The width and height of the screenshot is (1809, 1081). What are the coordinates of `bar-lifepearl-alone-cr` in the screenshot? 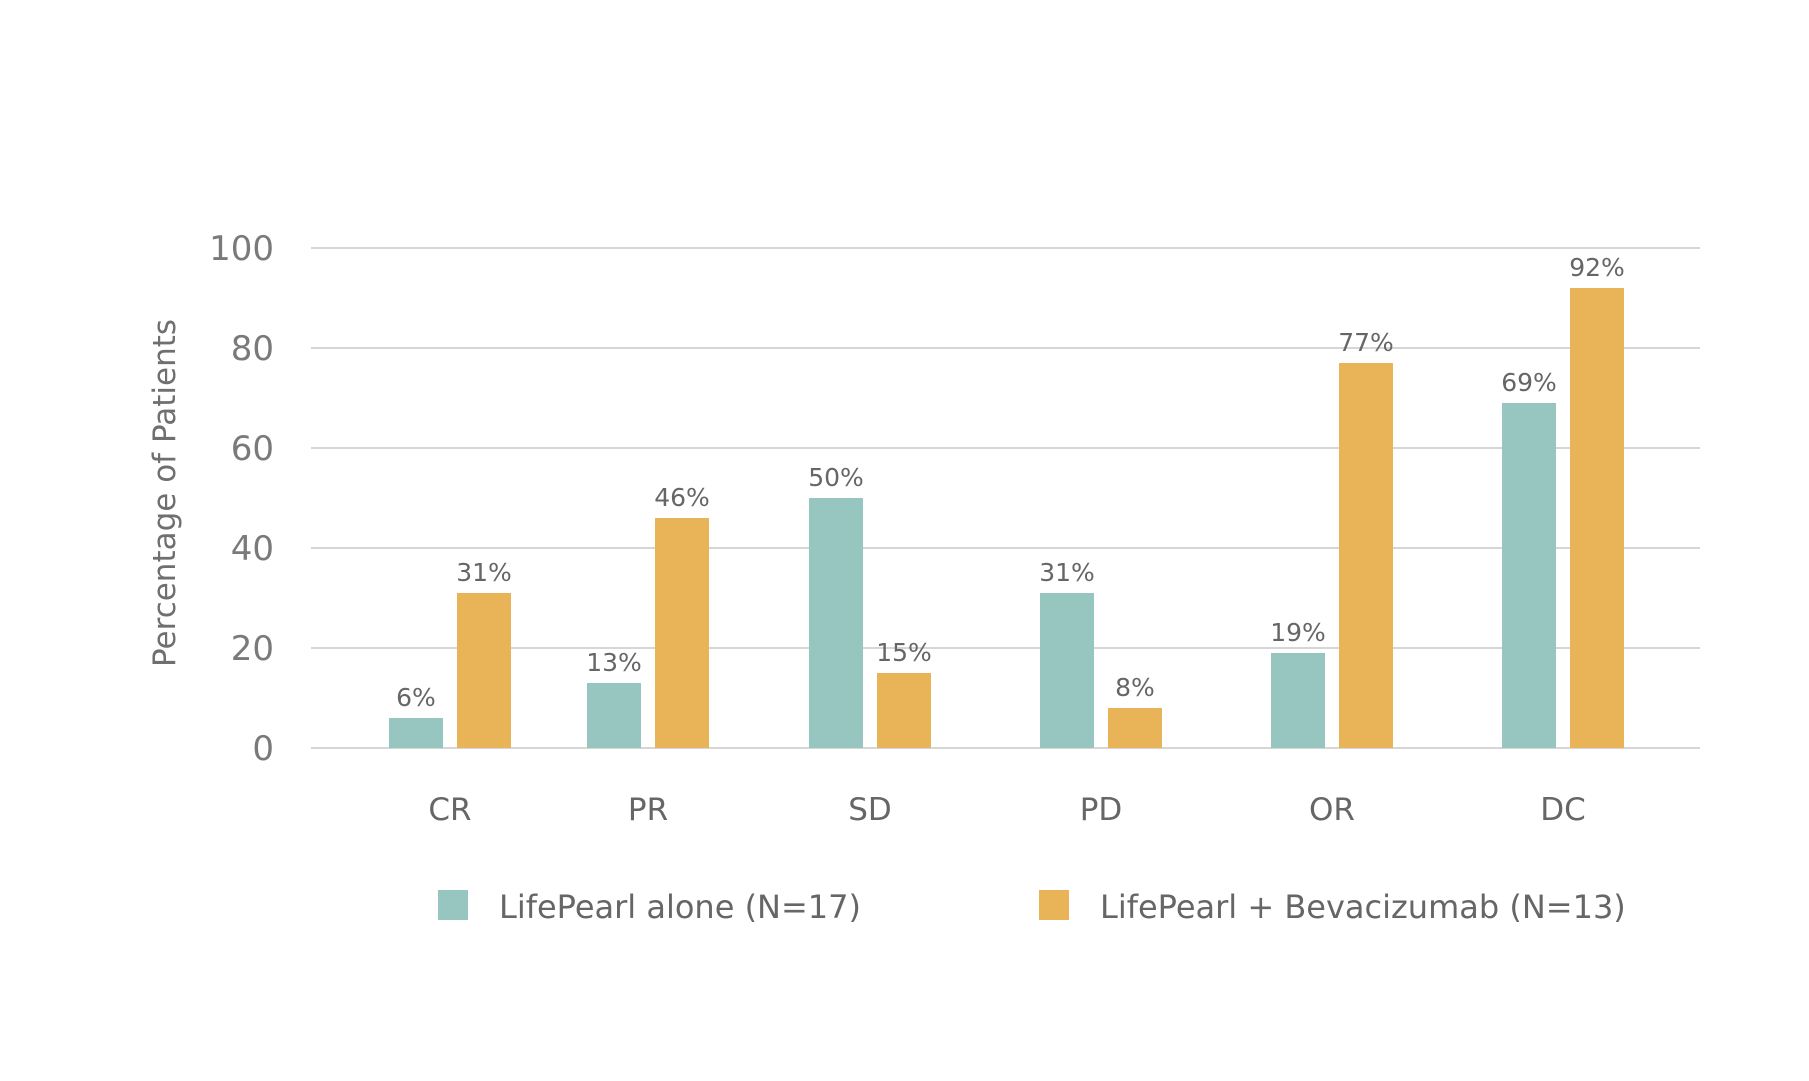 It's located at (416, 733).